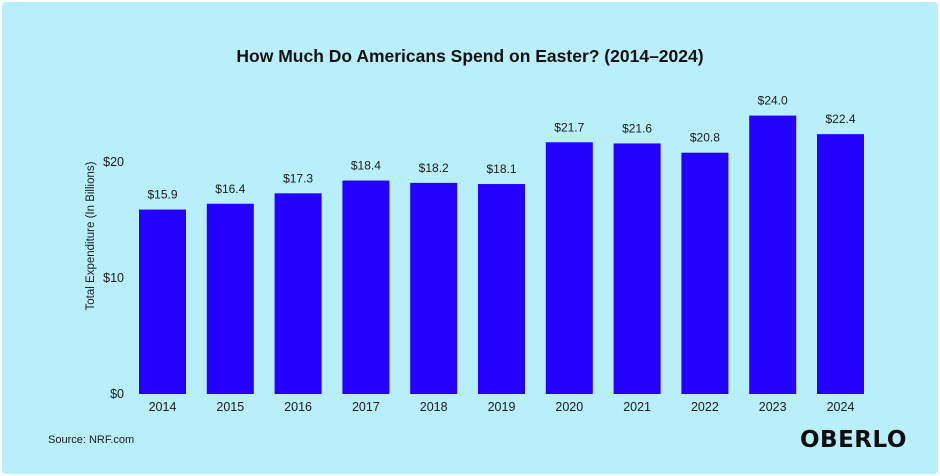 This screenshot has width=940, height=476. I want to click on x-tick-label: 2018, so click(434, 407).